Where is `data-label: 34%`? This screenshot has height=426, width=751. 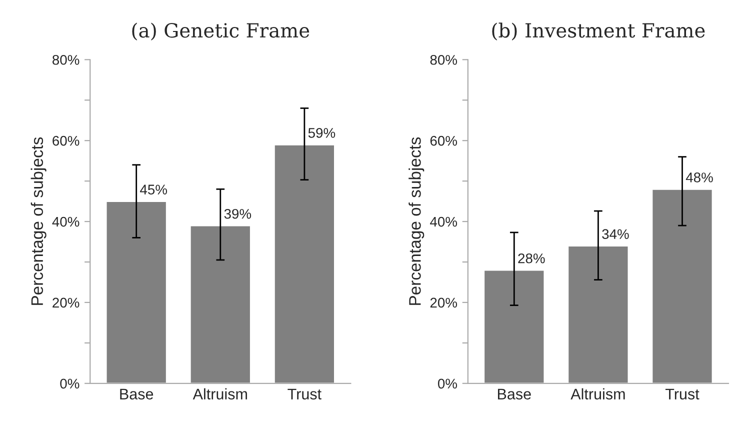
data-label: 34% is located at coordinates (615, 234).